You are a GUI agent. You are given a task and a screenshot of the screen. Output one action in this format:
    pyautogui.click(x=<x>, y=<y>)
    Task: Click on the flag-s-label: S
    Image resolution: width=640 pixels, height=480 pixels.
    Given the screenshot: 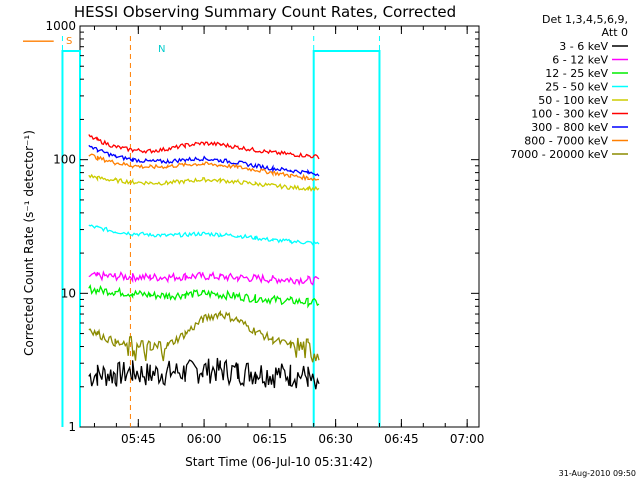 What is the action you would take?
    pyautogui.click(x=69, y=41)
    